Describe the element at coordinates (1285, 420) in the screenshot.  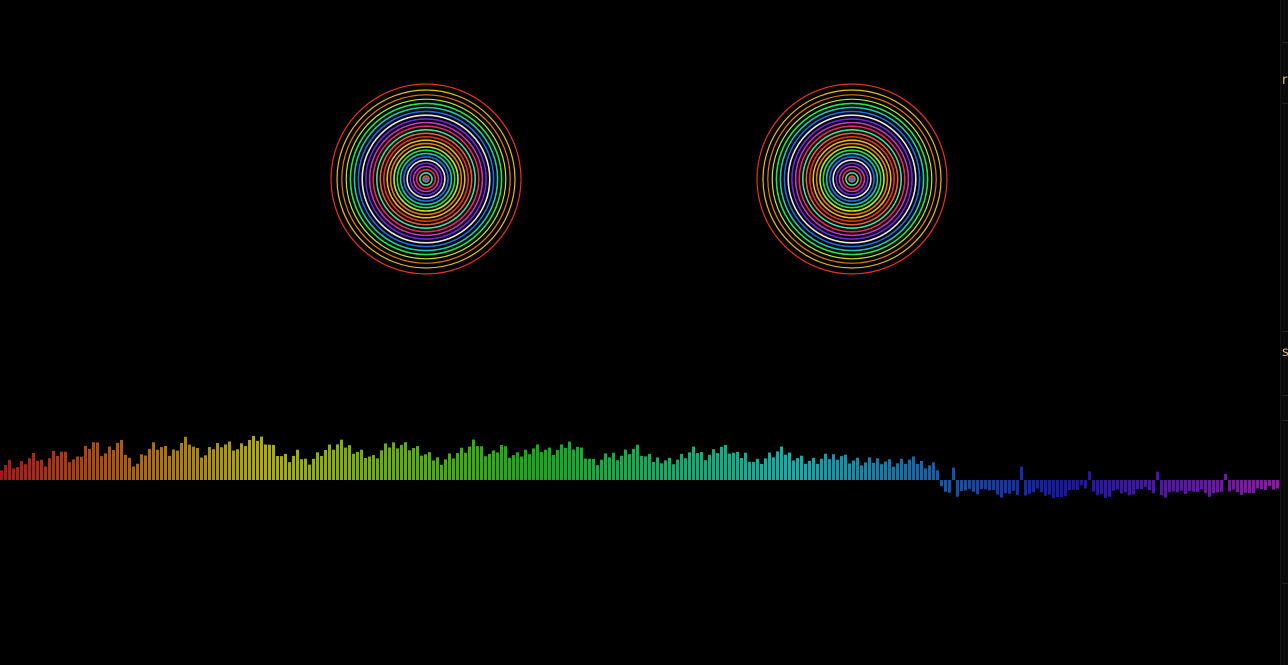
I see `panel-divider` at that location.